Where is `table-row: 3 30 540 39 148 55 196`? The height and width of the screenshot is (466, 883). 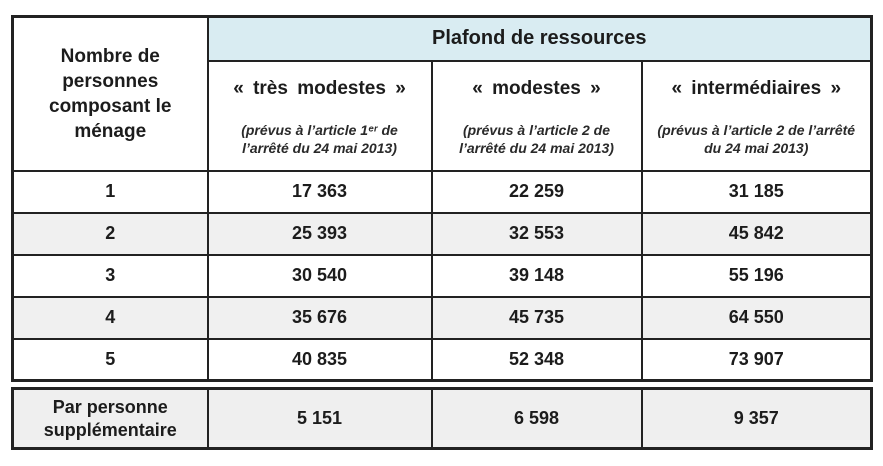
table-row: 3 30 540 39 148 55 196 is located at coordinates (442, 275).